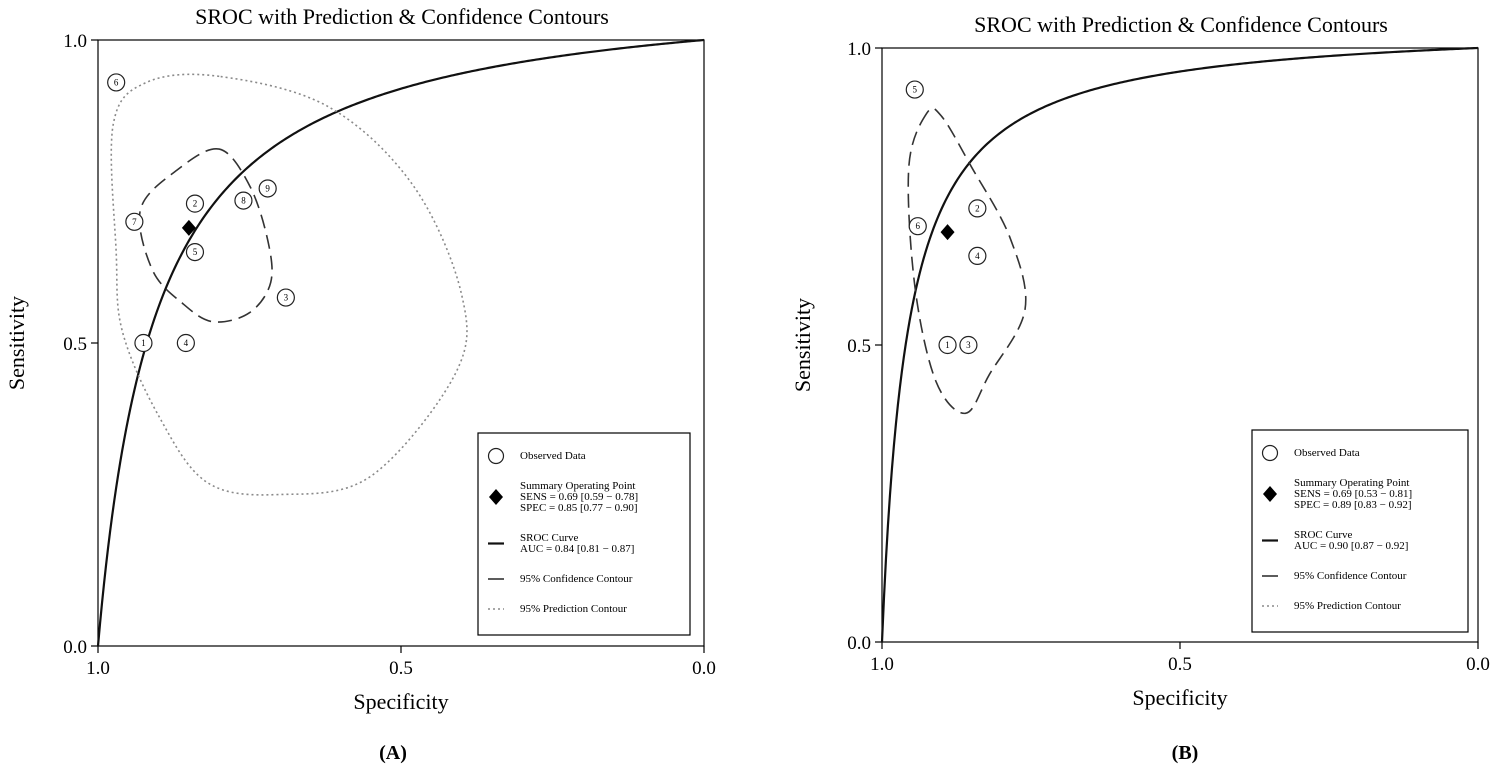 This screenshot has width=1500, height=772. What do you see at coordinates (393, 753) in the screenshot?
I see `panel-label: (A)` at bounding box center [393, 753].